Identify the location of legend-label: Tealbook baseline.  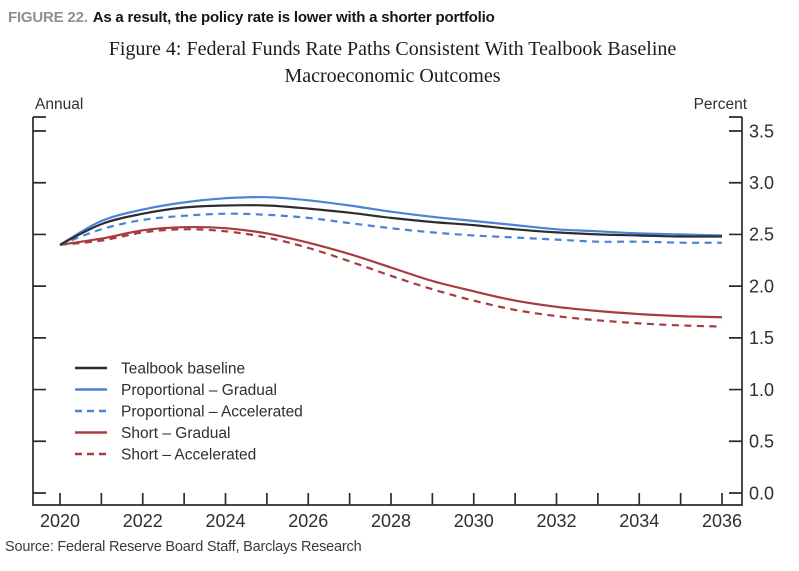
(183, 369).